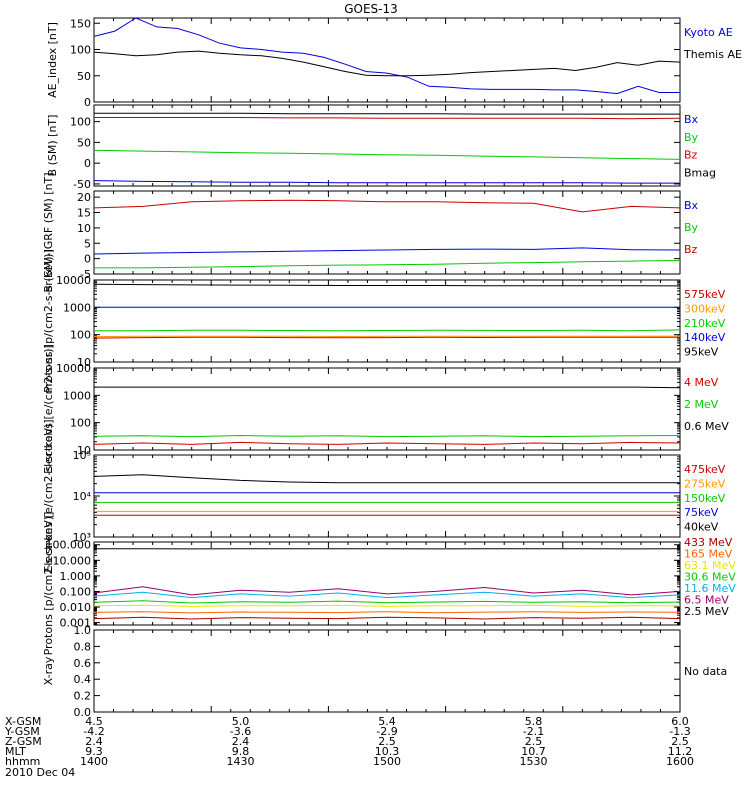 This screenshot has height=800, width=750. What do you see at coordinates (680, 751) in the screenshot?
I see `footer-value: 11.2` at bounding box center [680, 751].